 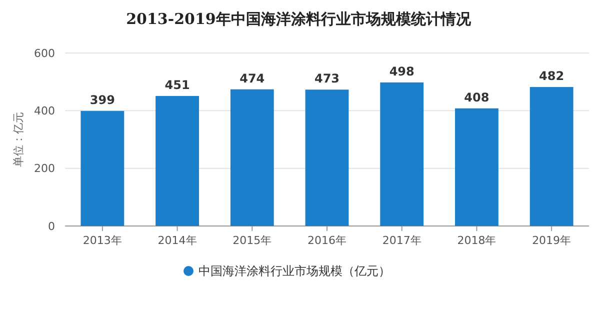 I want to click on data-label: 408, so click(x=477, y=97).